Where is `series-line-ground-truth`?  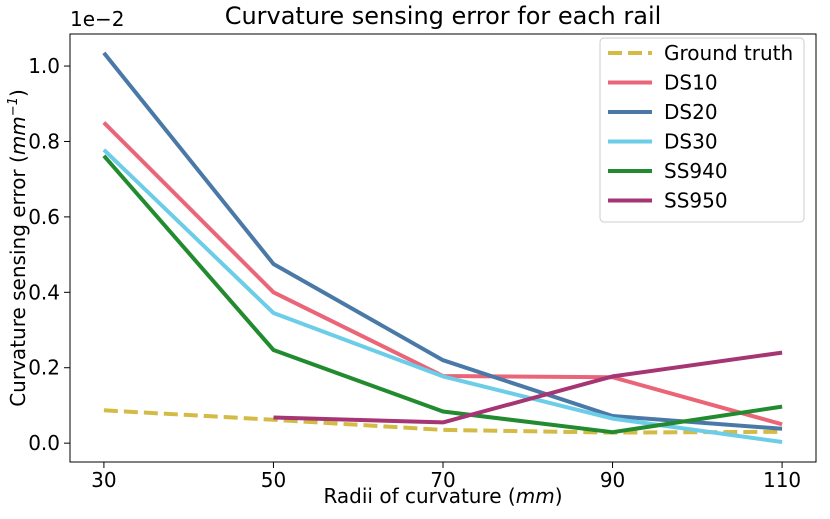 series-line-ground-truth is located at coordinates (443, 421).